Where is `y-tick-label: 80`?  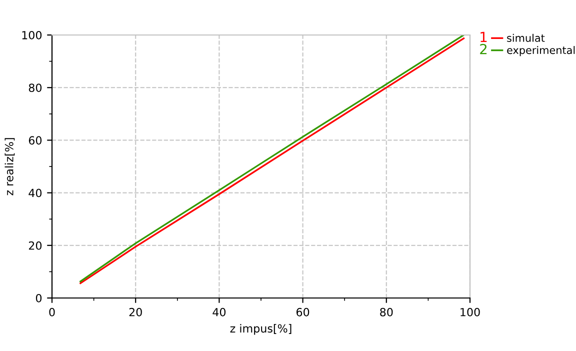 y-tick-label: 80 is located at coordinates (35, 88).